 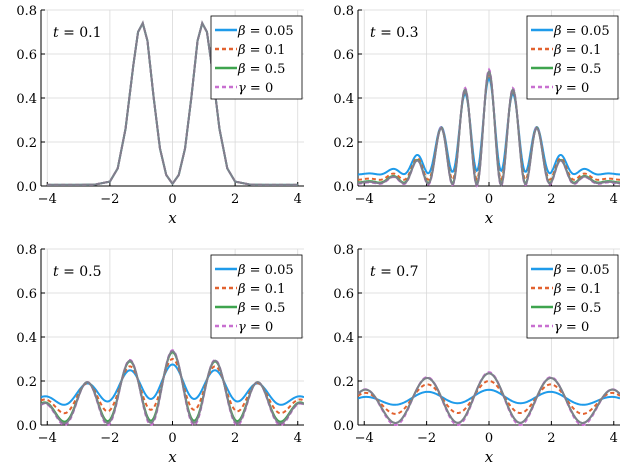 I want to click on series-line--0, so click(x=489, y=399).